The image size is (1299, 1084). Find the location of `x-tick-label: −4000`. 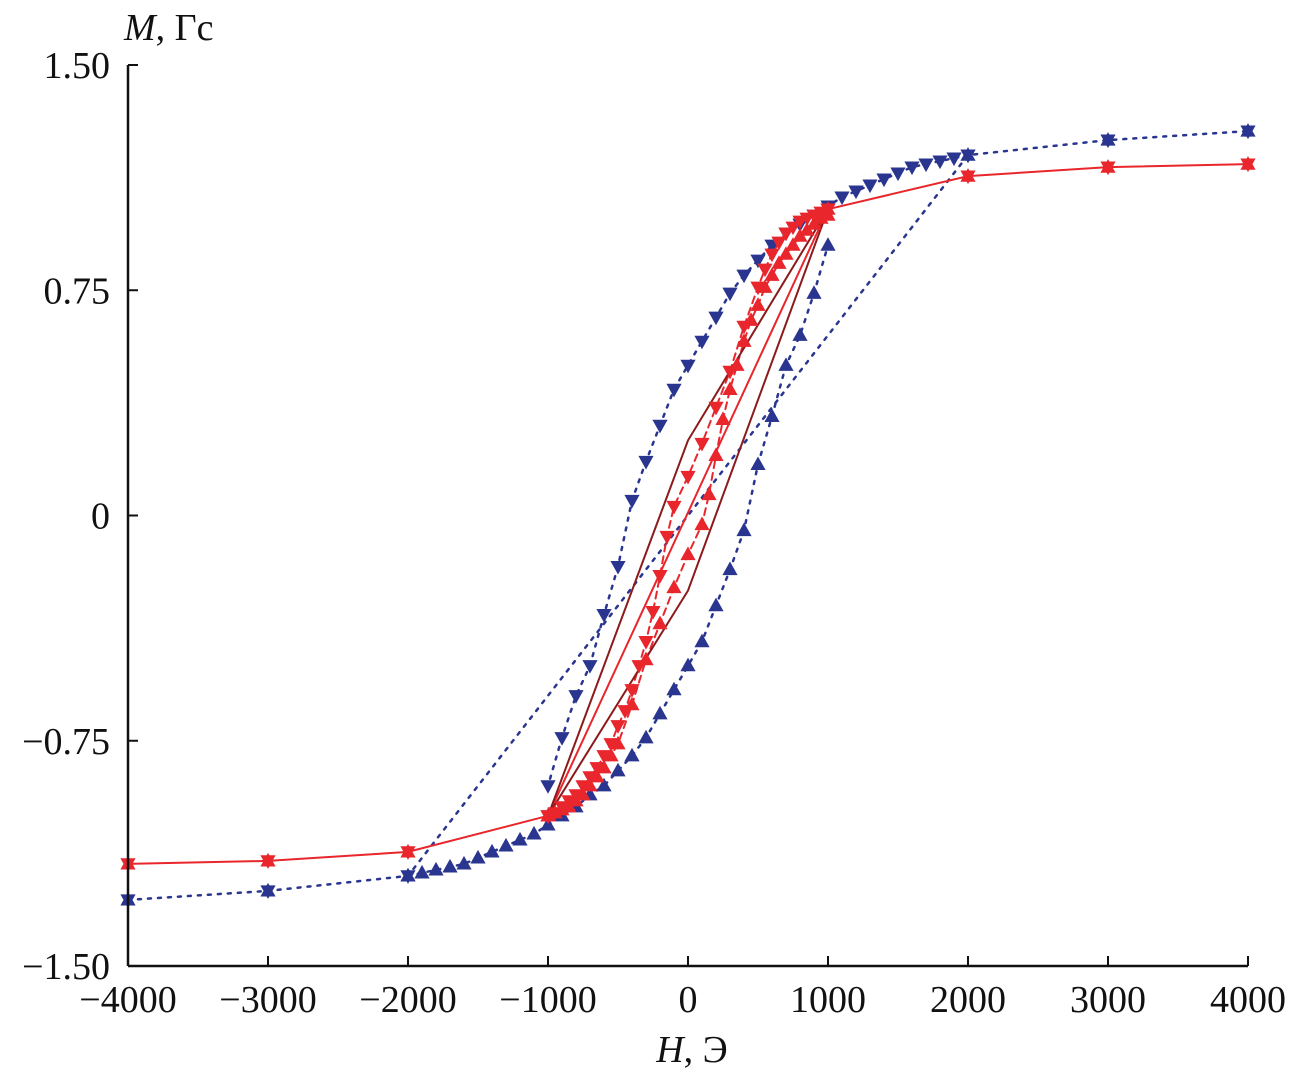

x-tick-label: −4000 is located at coordinates (127, 1000).